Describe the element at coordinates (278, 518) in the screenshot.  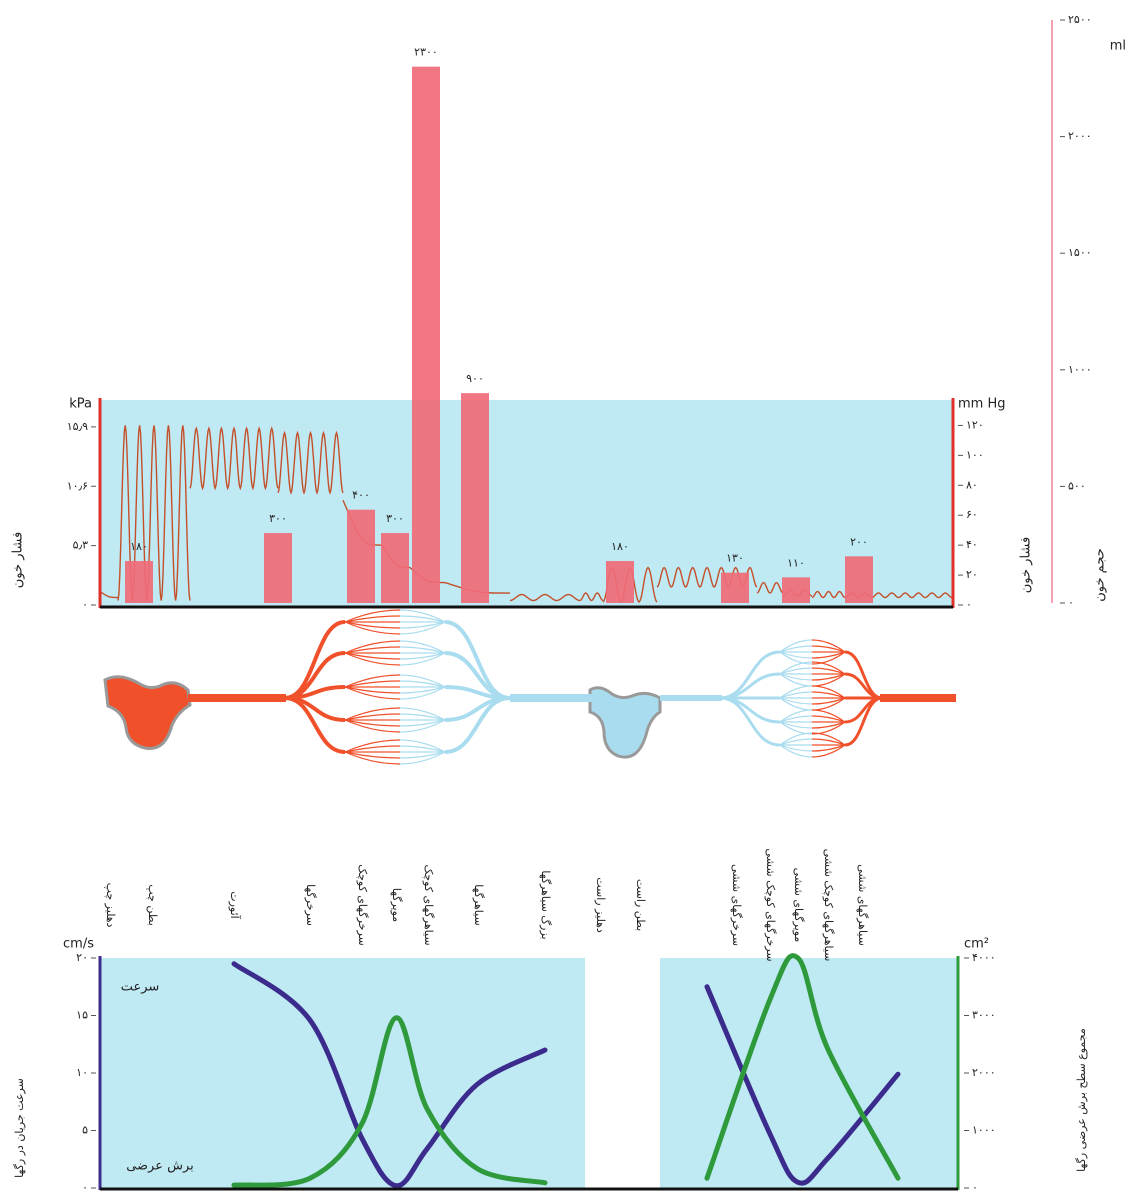
I see `value-label: ۳۰۰` at that location.